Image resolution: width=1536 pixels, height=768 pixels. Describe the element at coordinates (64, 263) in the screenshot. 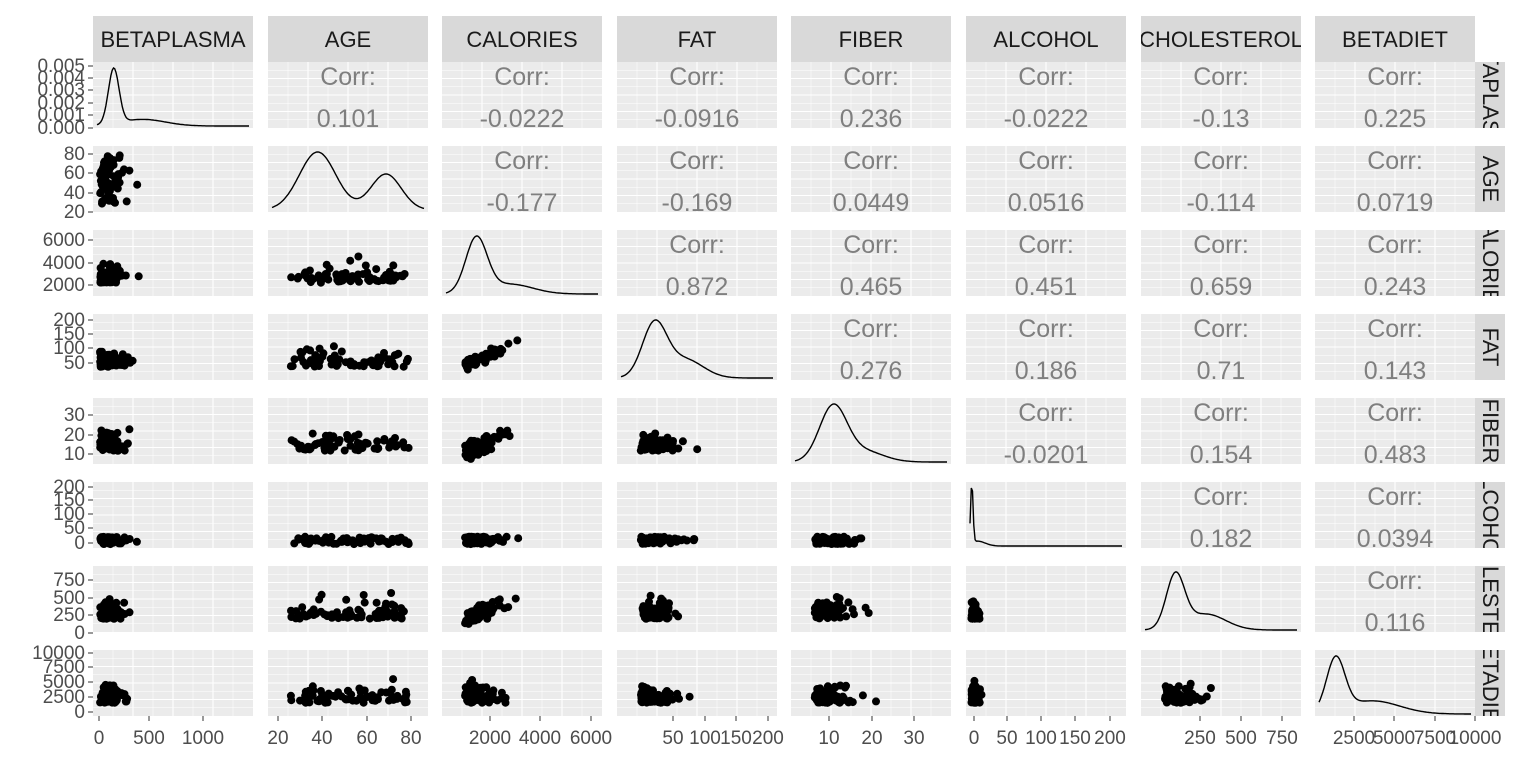

I see `y-tick-calories-1: 4000` at that location.